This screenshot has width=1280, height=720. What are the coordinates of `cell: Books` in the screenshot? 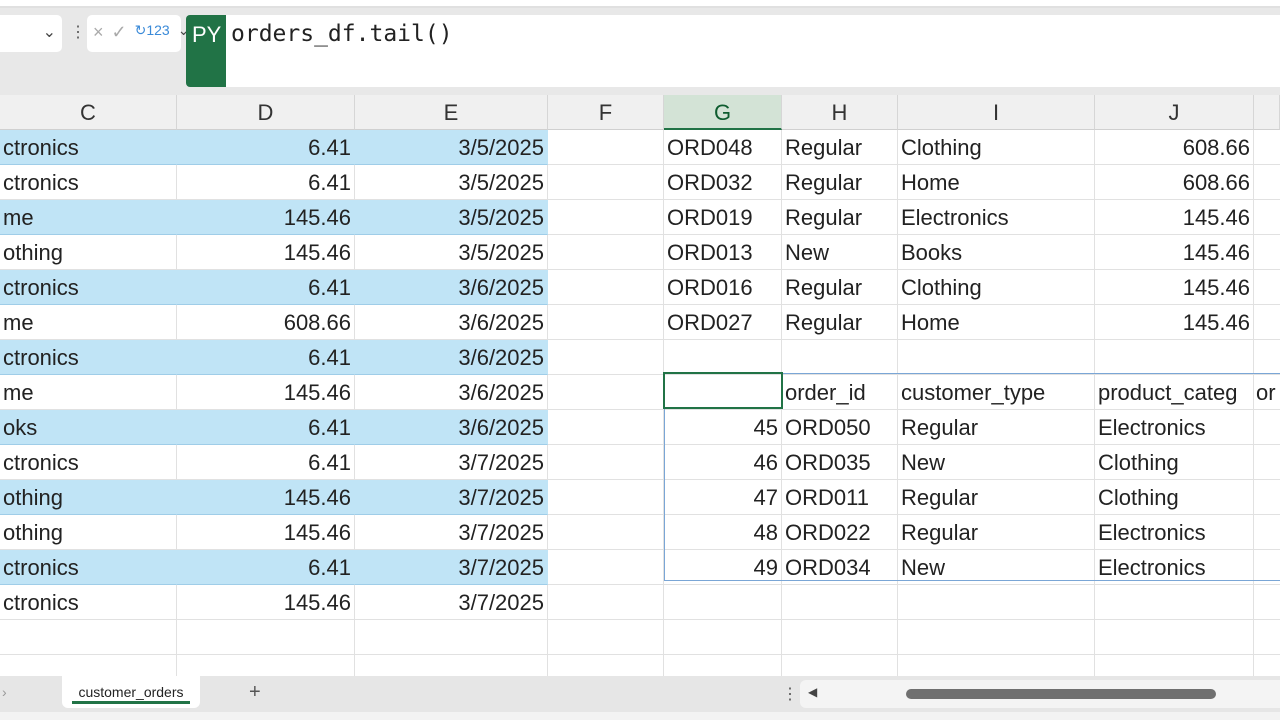 It's located at (996, 252).